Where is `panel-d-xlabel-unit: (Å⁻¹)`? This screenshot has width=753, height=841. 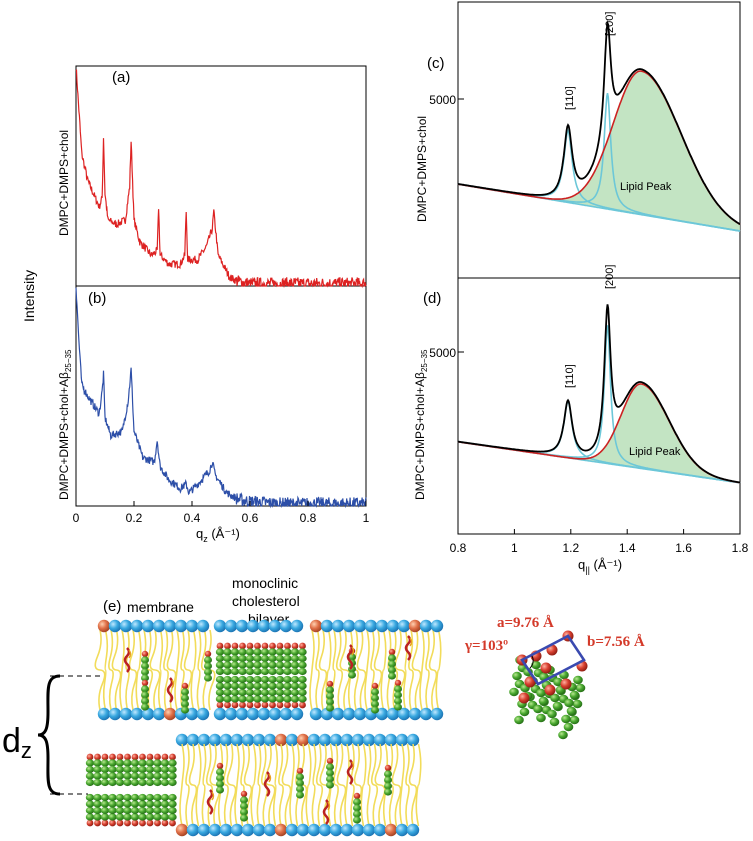
panel-d-xlabel-unit: (Å⁻¹) is located at coordinates (606, 564).